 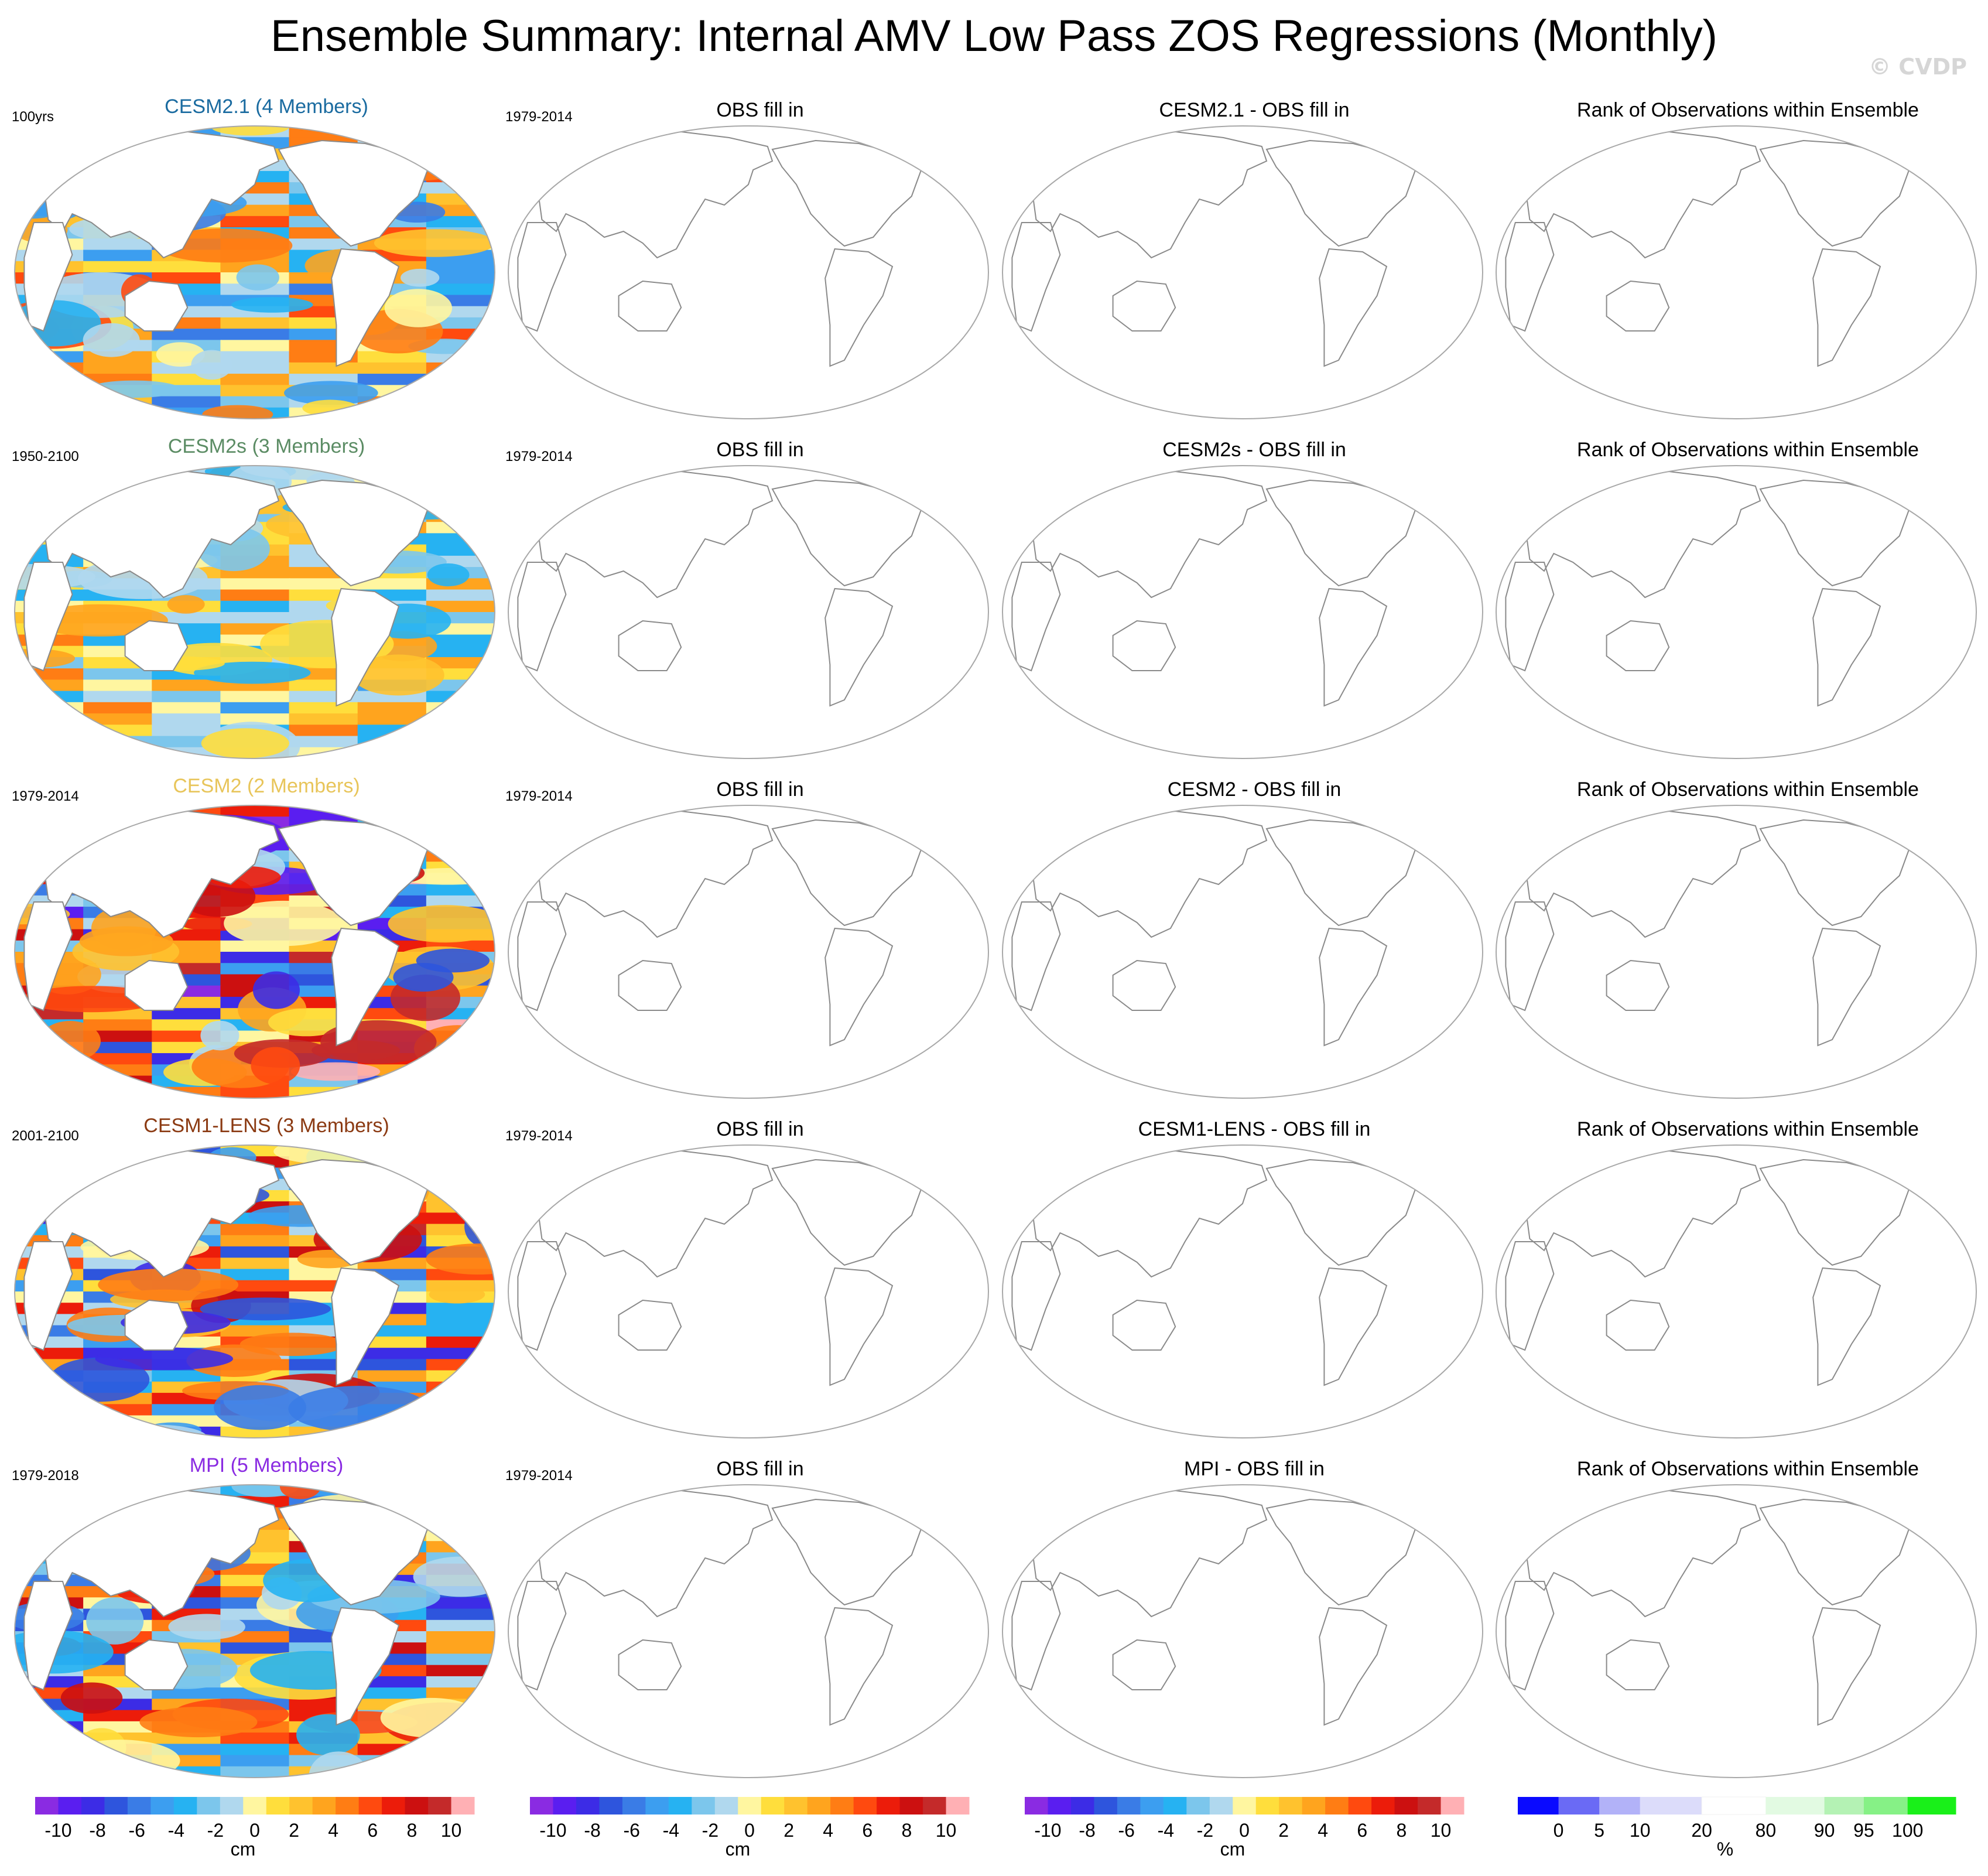 I want to click on colorbar-main: -10 -8 -6 -4 -2 0 2 4 6 8 10 cm, so click(x=1245, y=1828).